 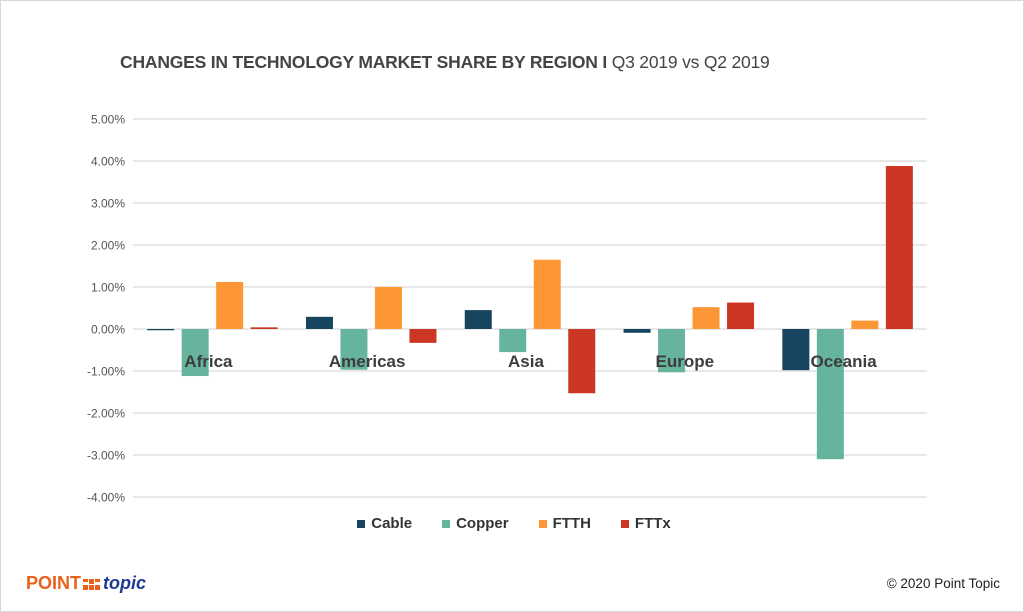 What do you see at coordinates (446, 523) in the screenshot?
I see `legend-swatch-copper` at bounding box center [446, 523].